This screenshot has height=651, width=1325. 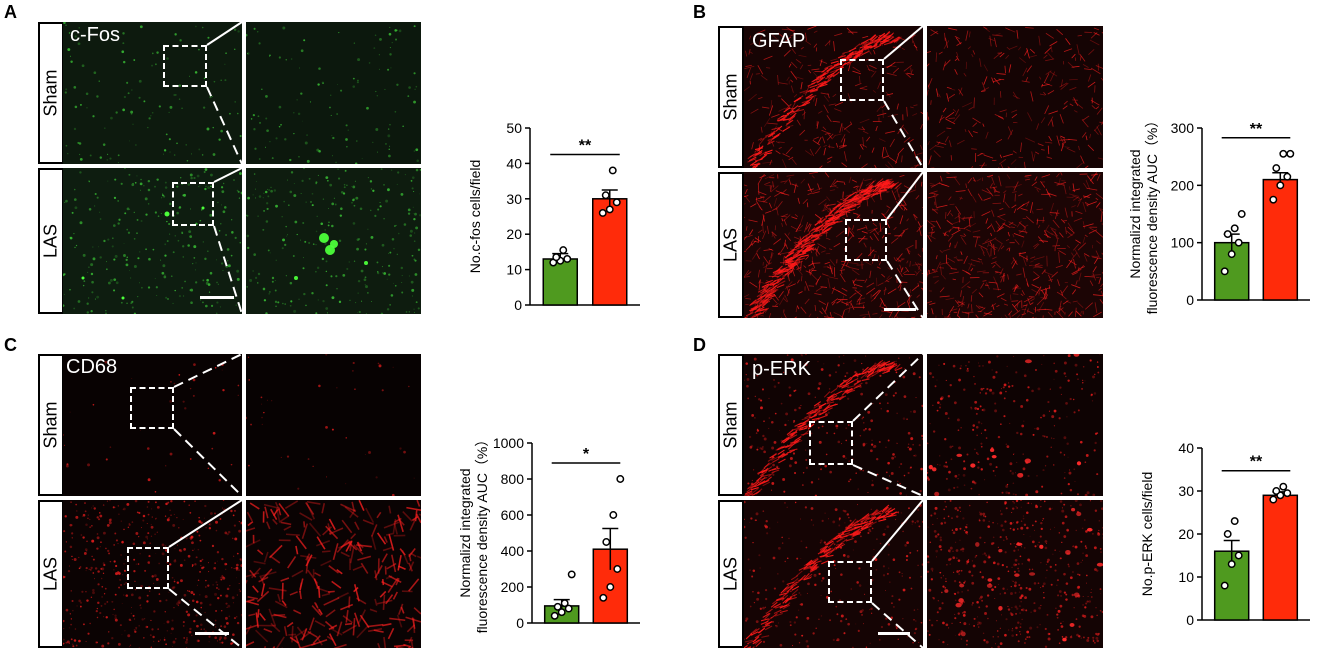 I want to click on panel-letter-a: A, so click(x=10, y=12).